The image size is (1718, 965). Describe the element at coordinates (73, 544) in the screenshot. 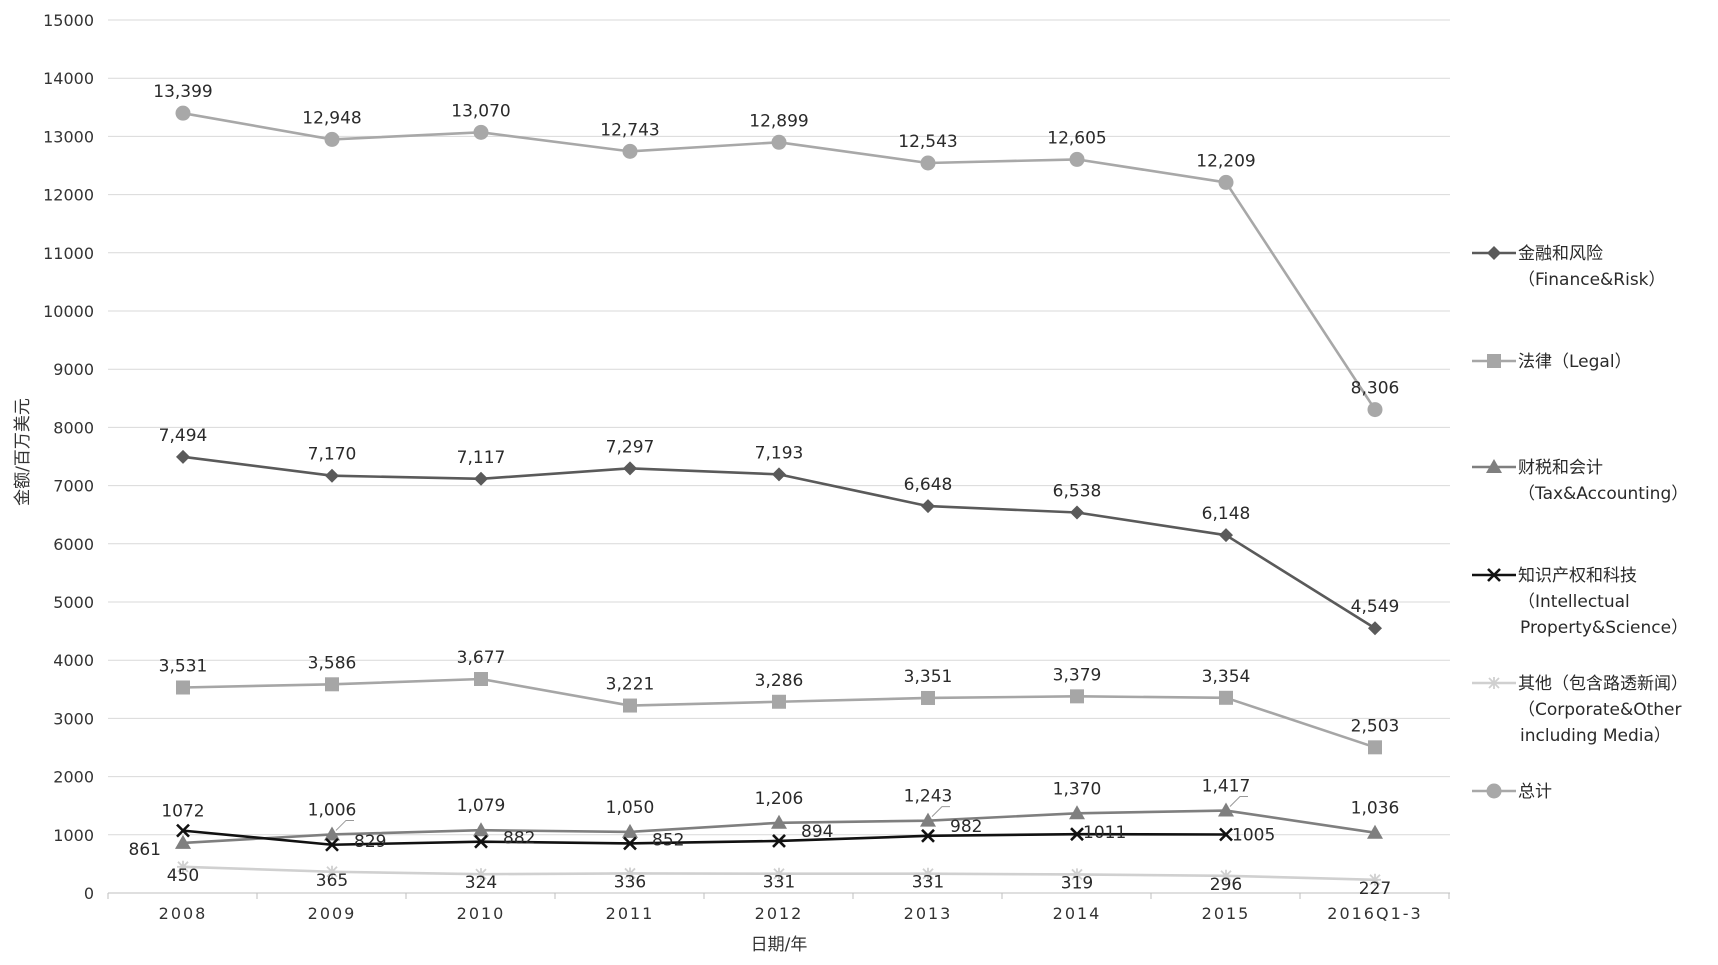

I see `y-tick-label: 6000` at that location.